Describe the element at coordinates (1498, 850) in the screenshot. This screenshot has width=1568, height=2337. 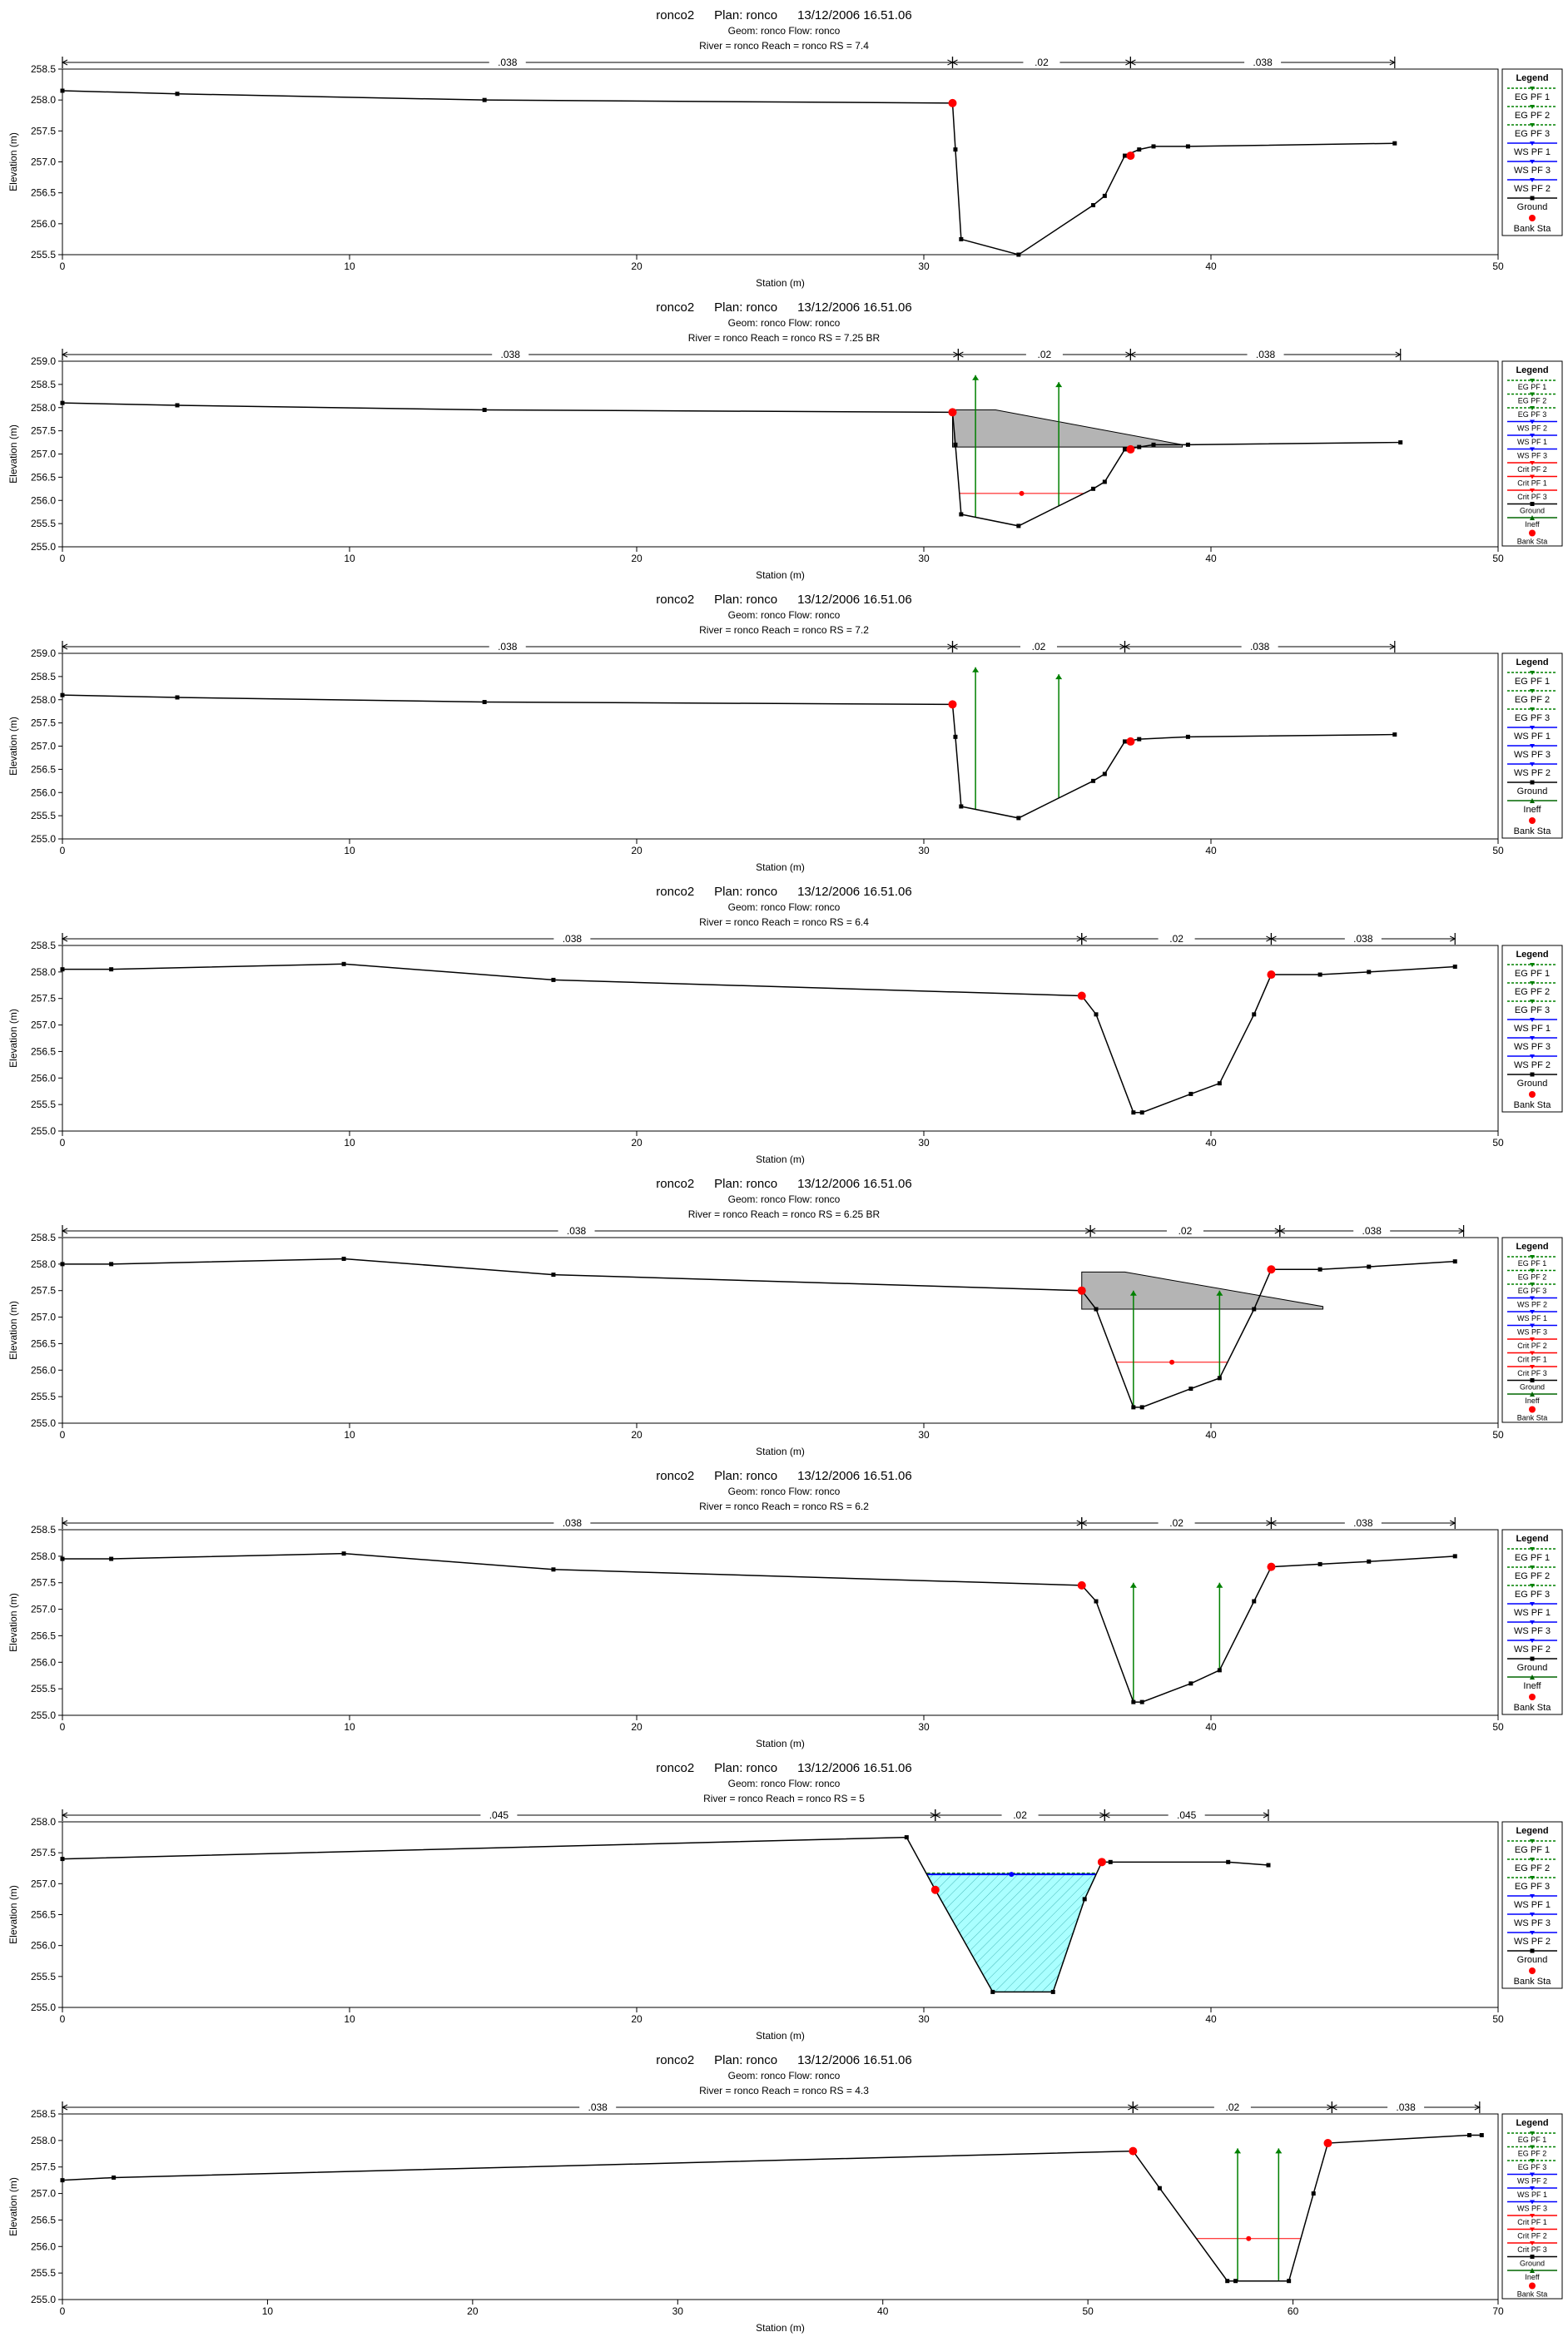
I see `x-tick-label: 50` at that location.